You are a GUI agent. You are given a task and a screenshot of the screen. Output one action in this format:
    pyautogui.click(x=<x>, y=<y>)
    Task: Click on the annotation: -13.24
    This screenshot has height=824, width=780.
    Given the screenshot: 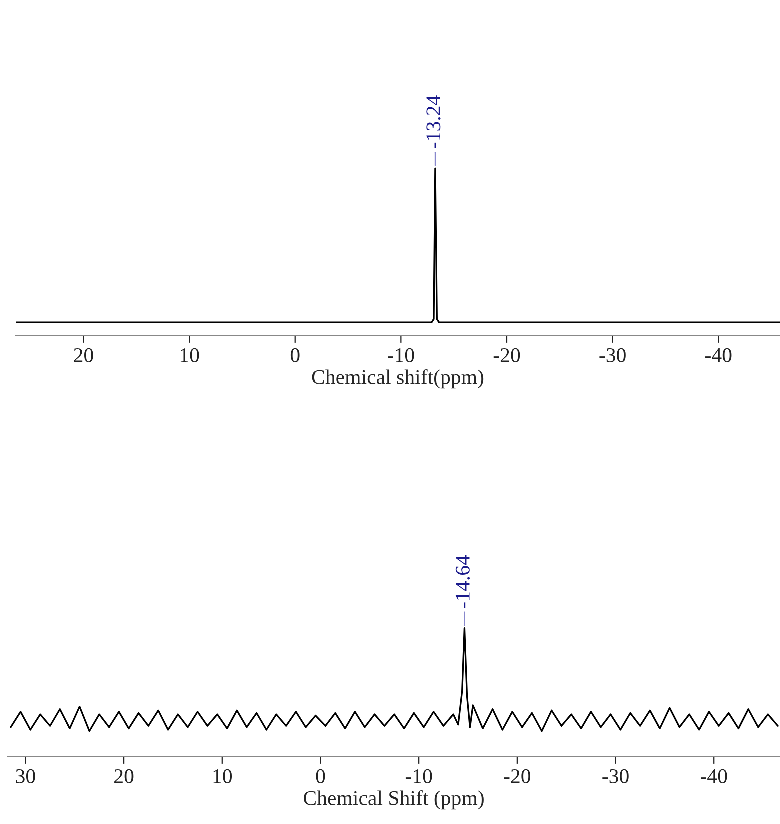 What is the action you would take?
    pyautogui.click(x=433, y=122)
    